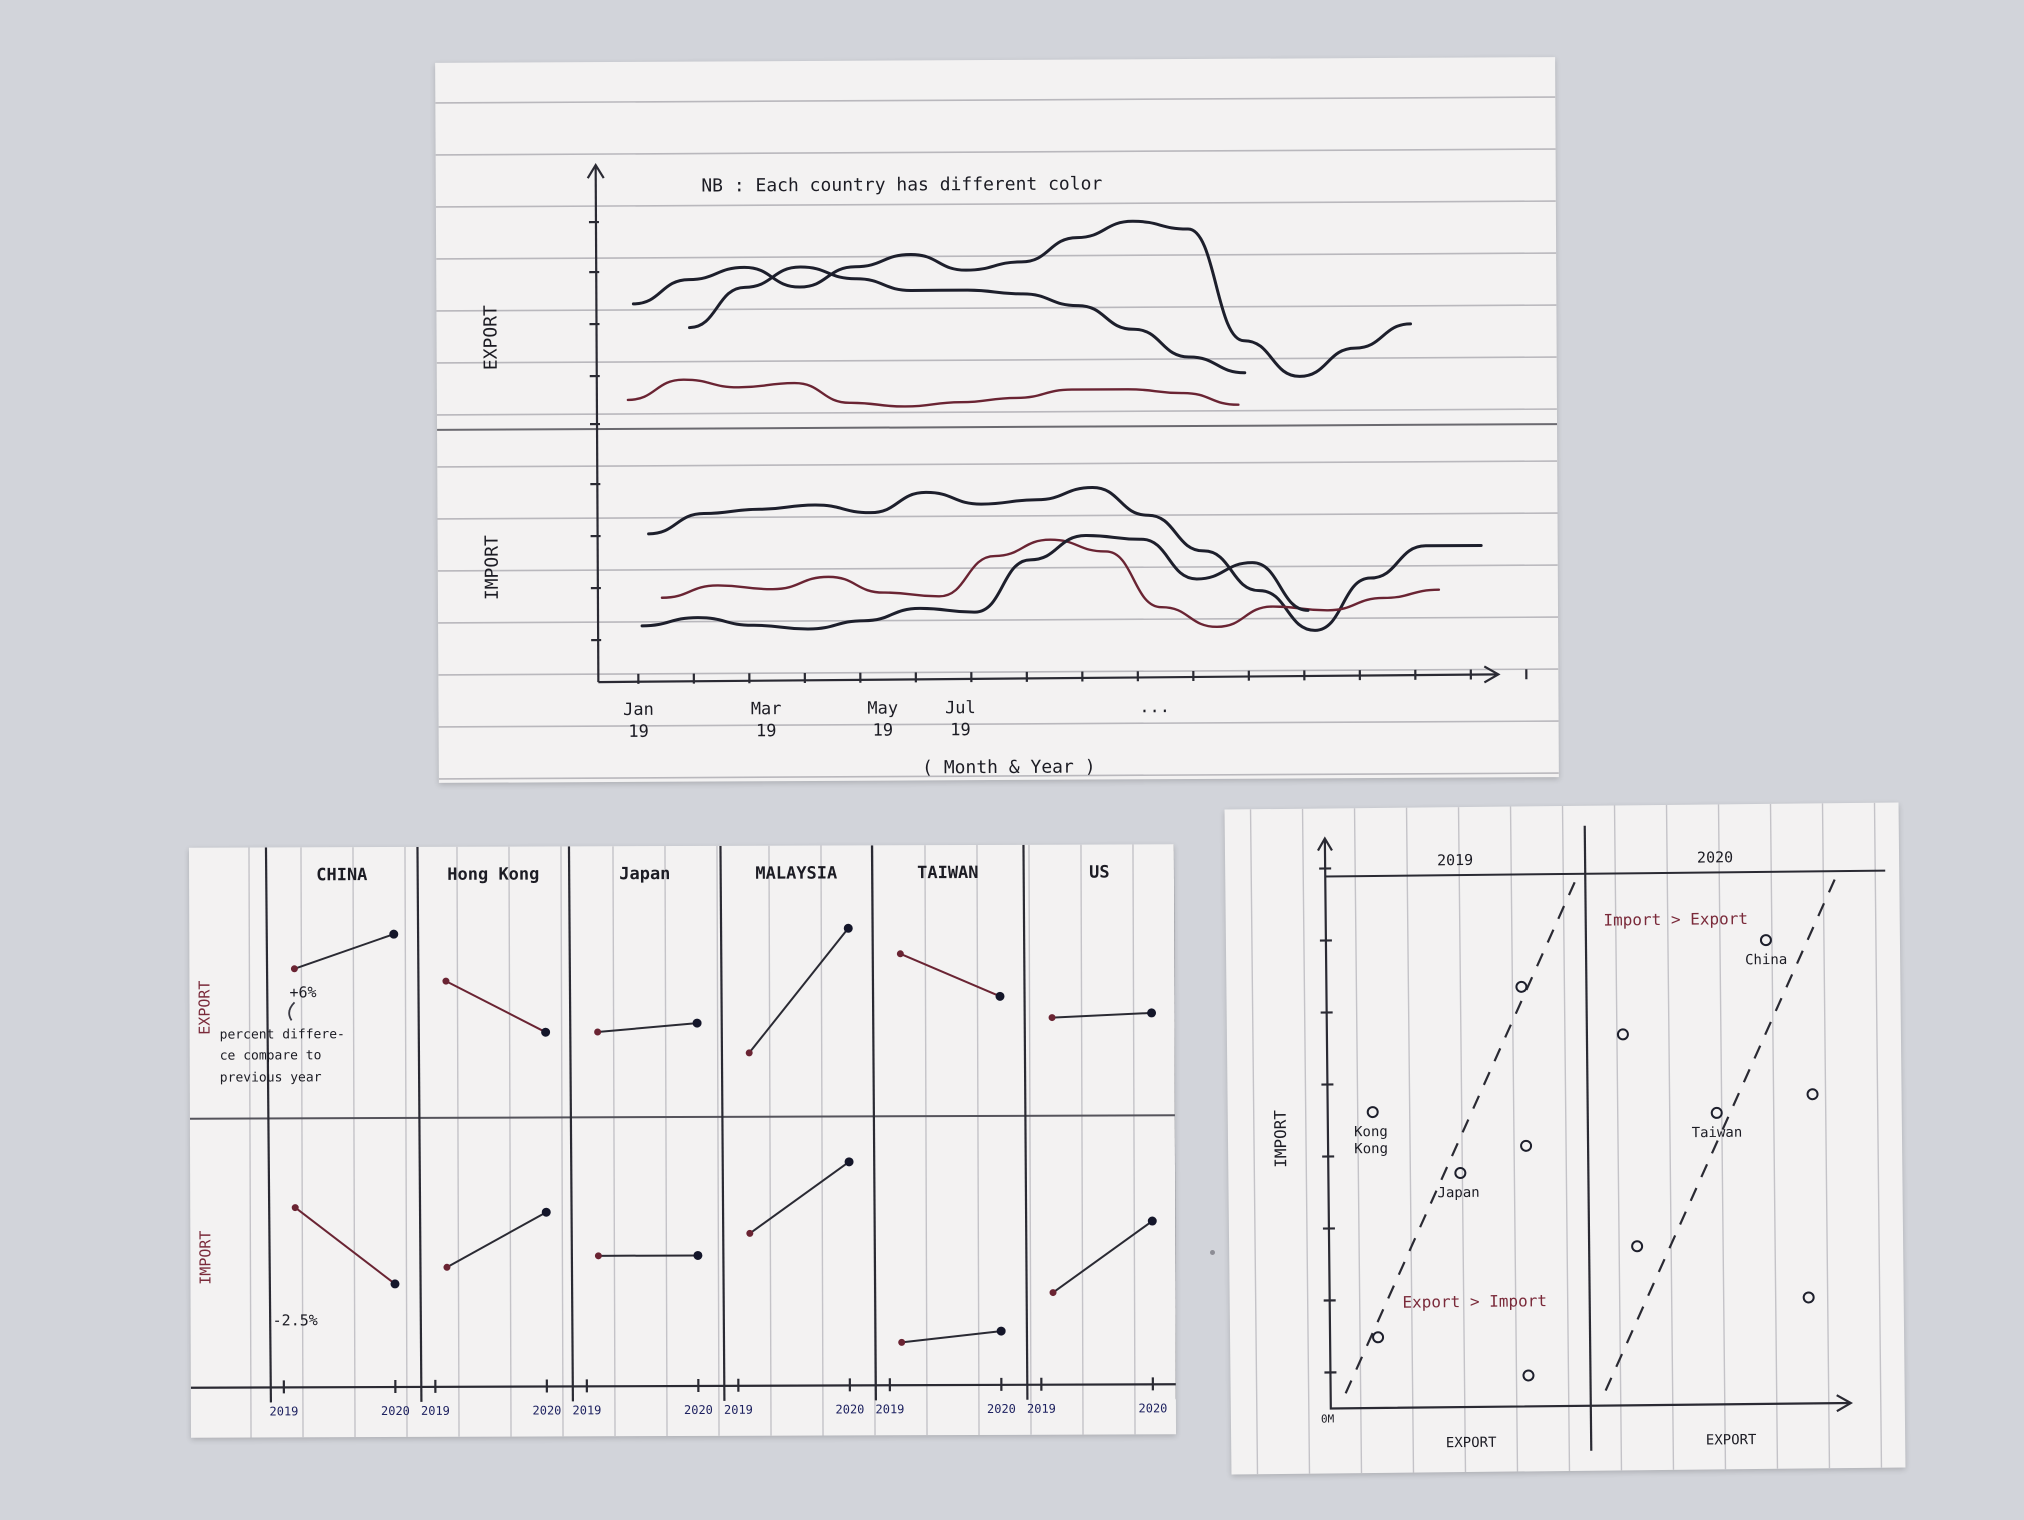 The height and width of the screenshot is (1520, 2024). Describe the element at coordinates (492, 567) in the screenshot. I see `import-axis-label: IMPORT` at that location.